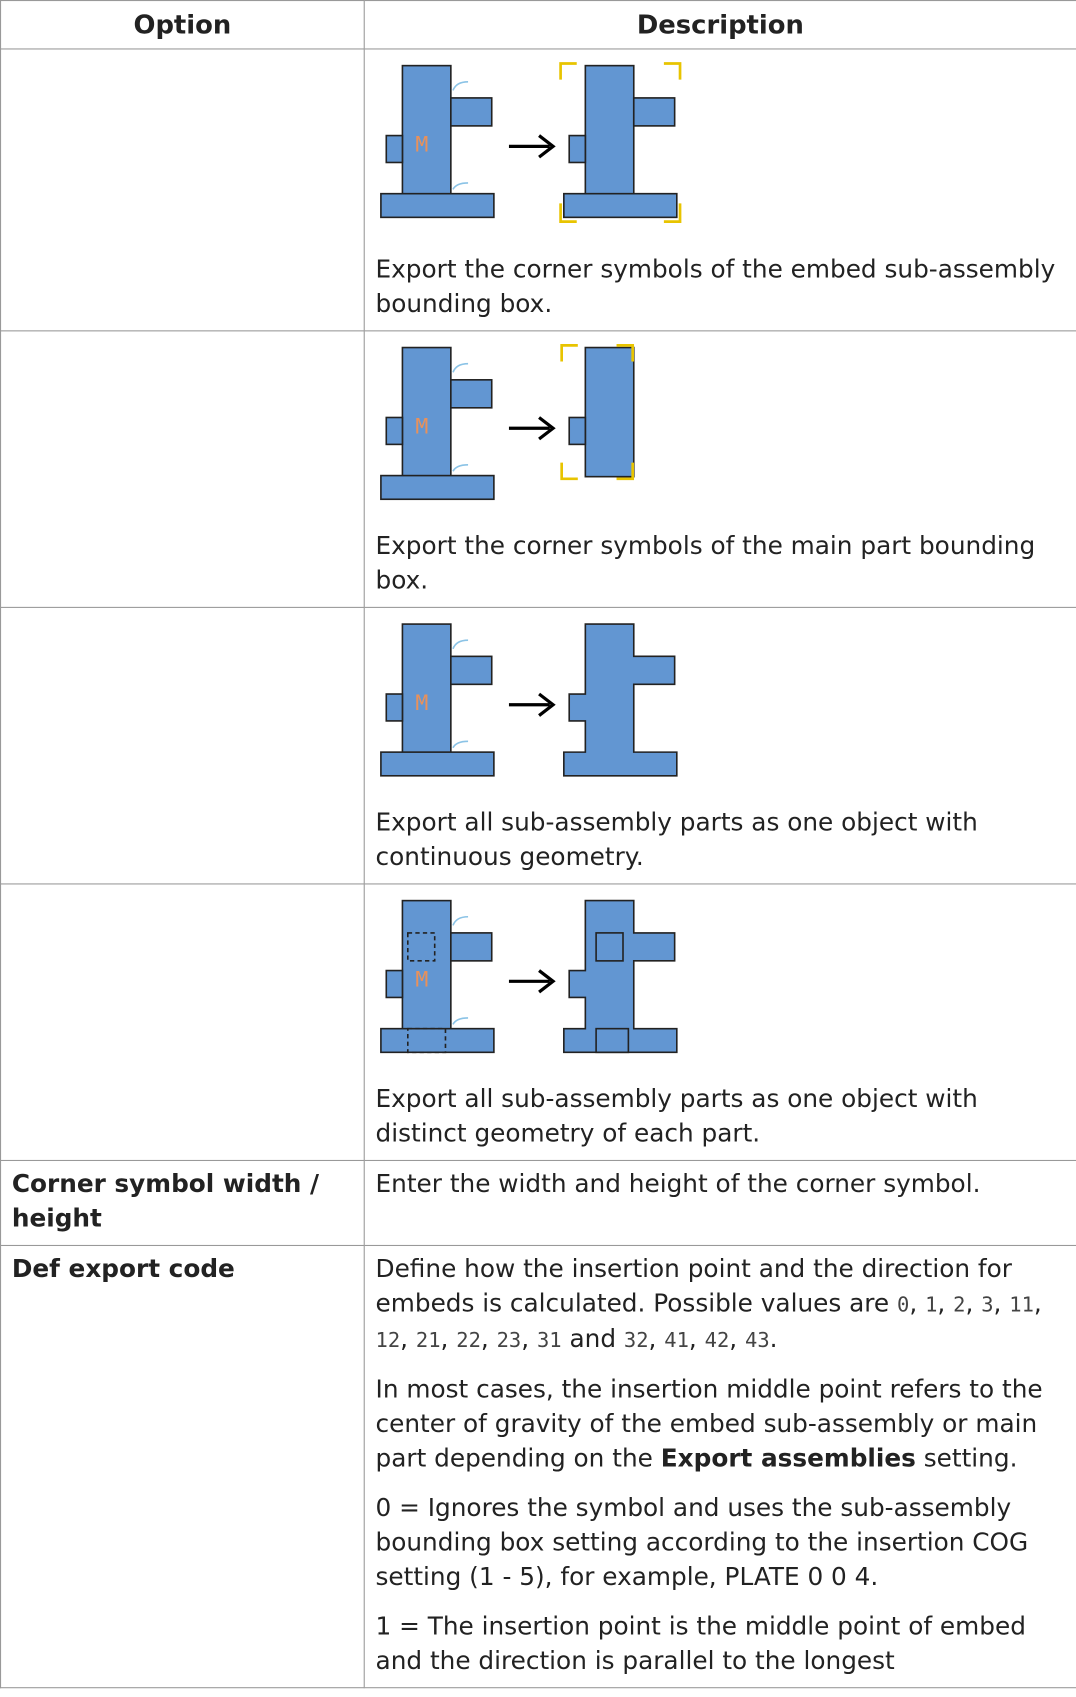 The height and width of the screenshot is (1697, 1076). What do you see at coordinates (717, 1340) in the screenshot?
I see `code-value: 42` at bounding box center [717, 1340].